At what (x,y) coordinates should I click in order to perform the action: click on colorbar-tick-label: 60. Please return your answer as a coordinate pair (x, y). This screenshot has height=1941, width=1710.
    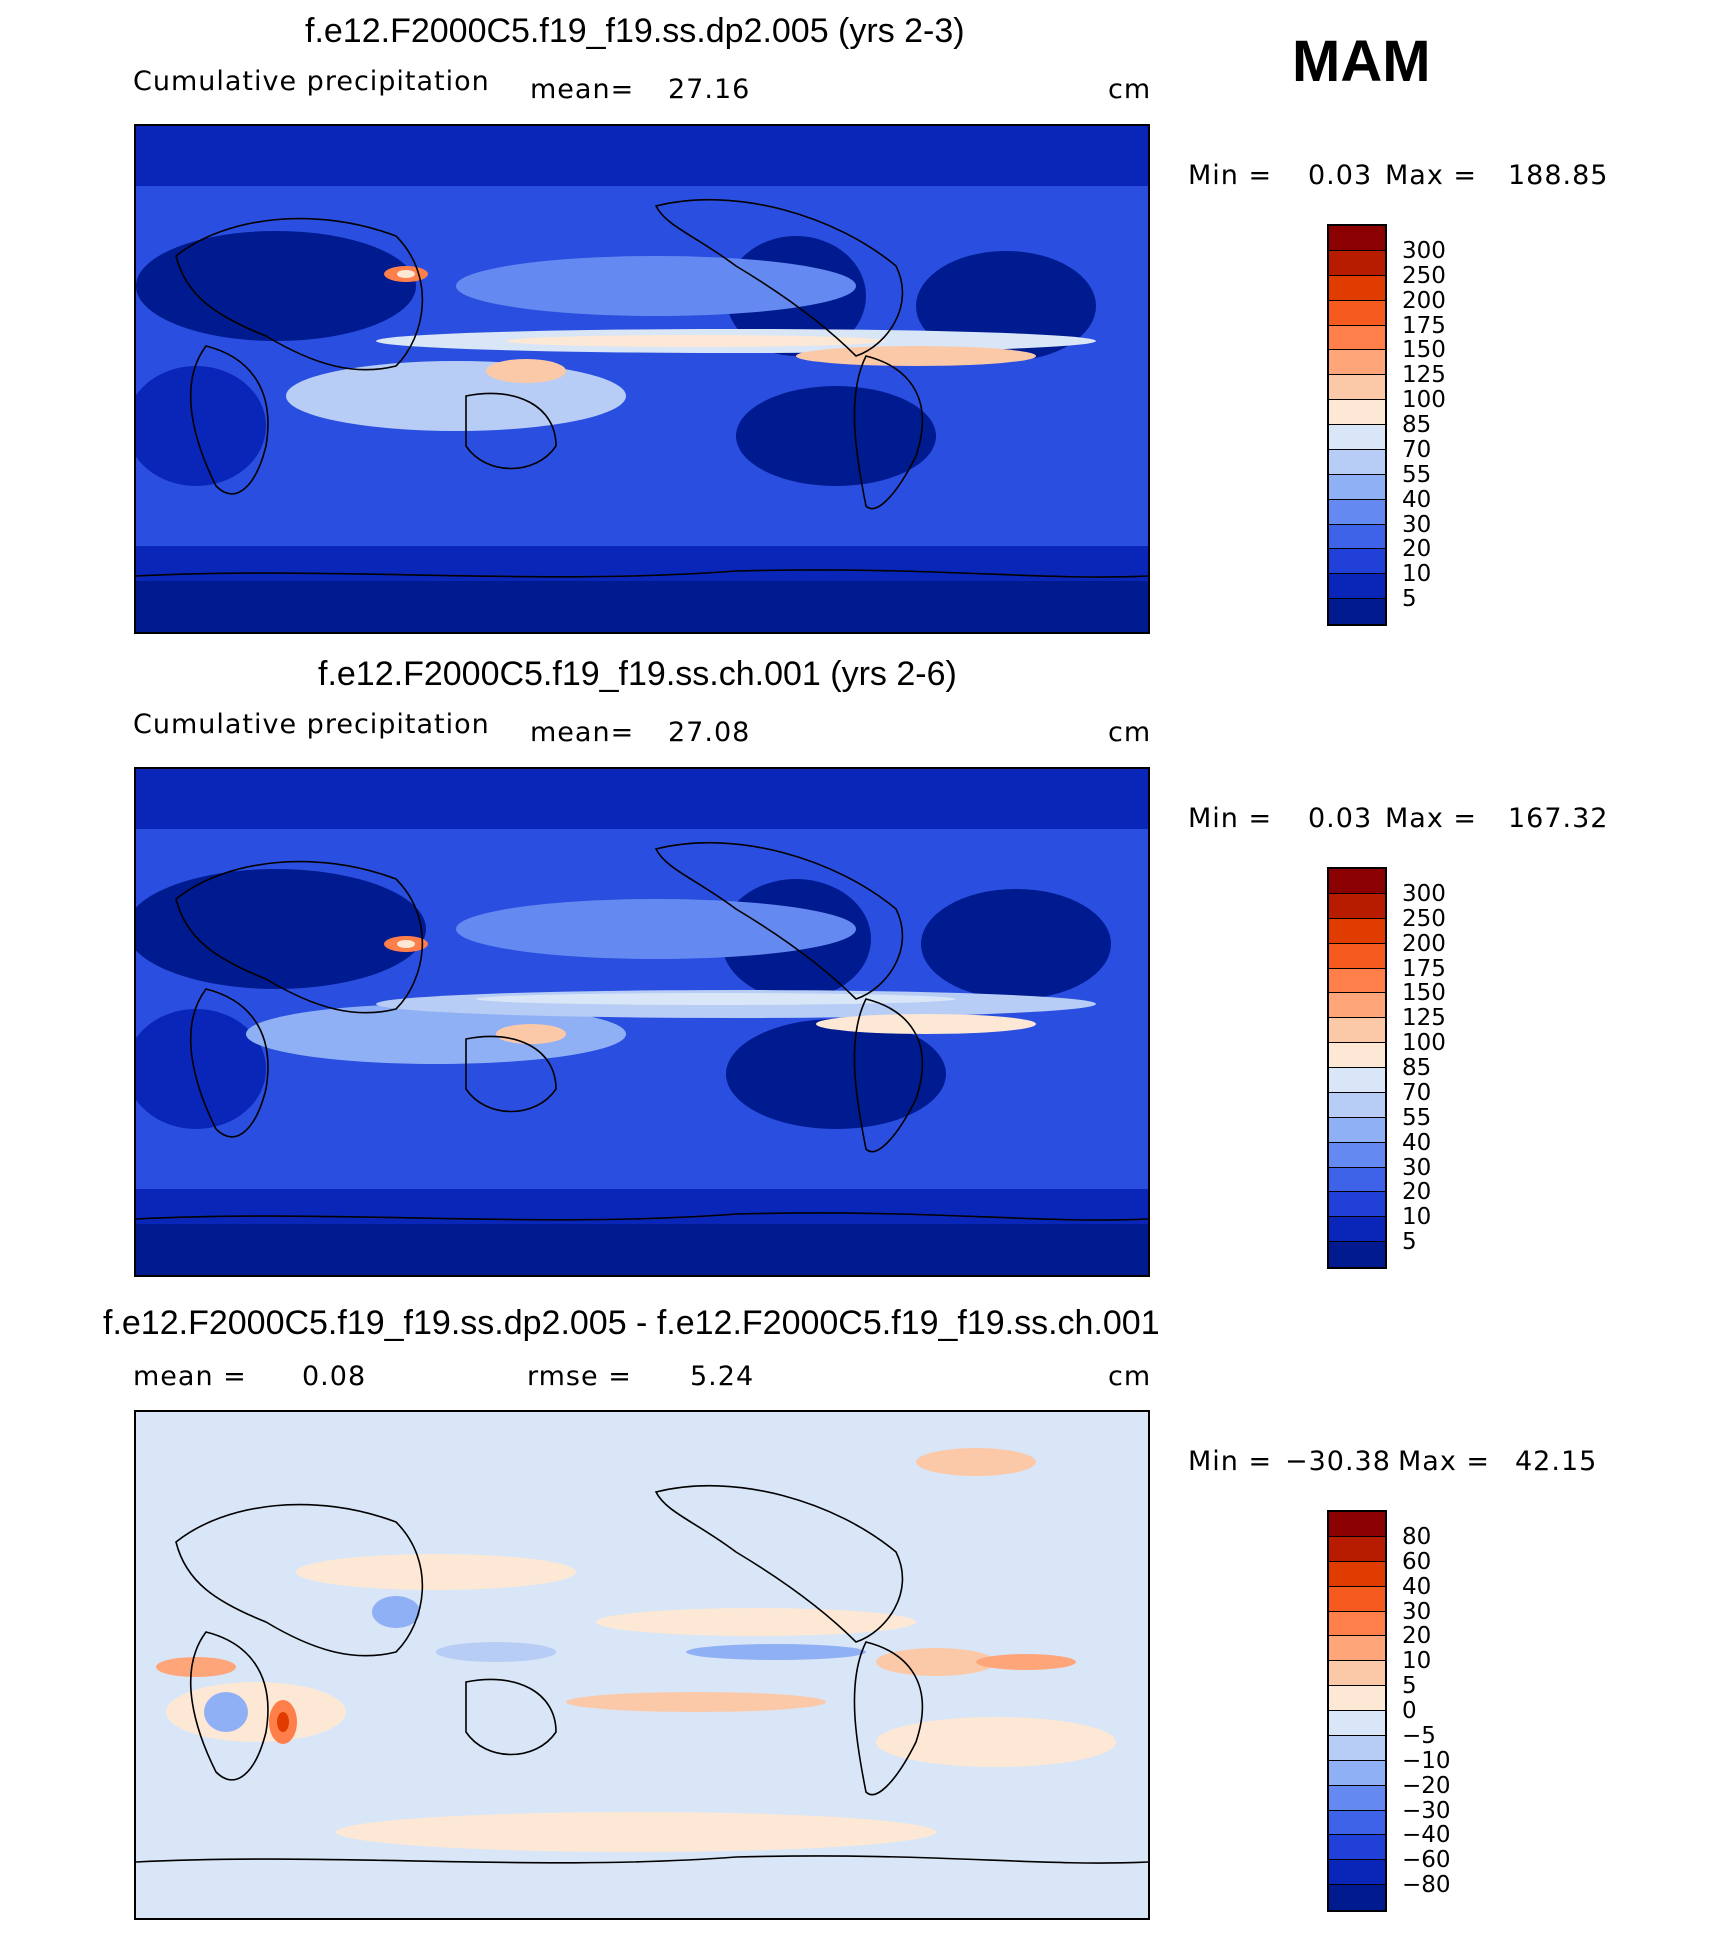
    Looking at the image, I should click on (1417, 1561).